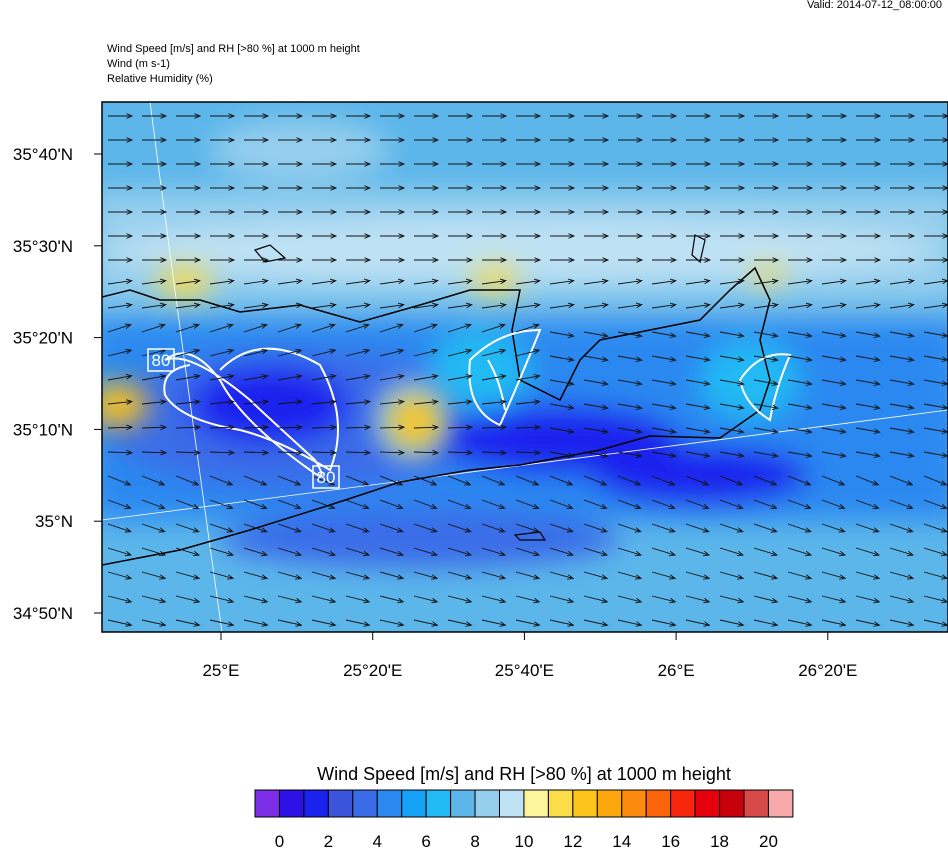 The width and height of the screenshot is (948, 859). I want to click on title-line: Wind (m s-1), so click(138, 64).